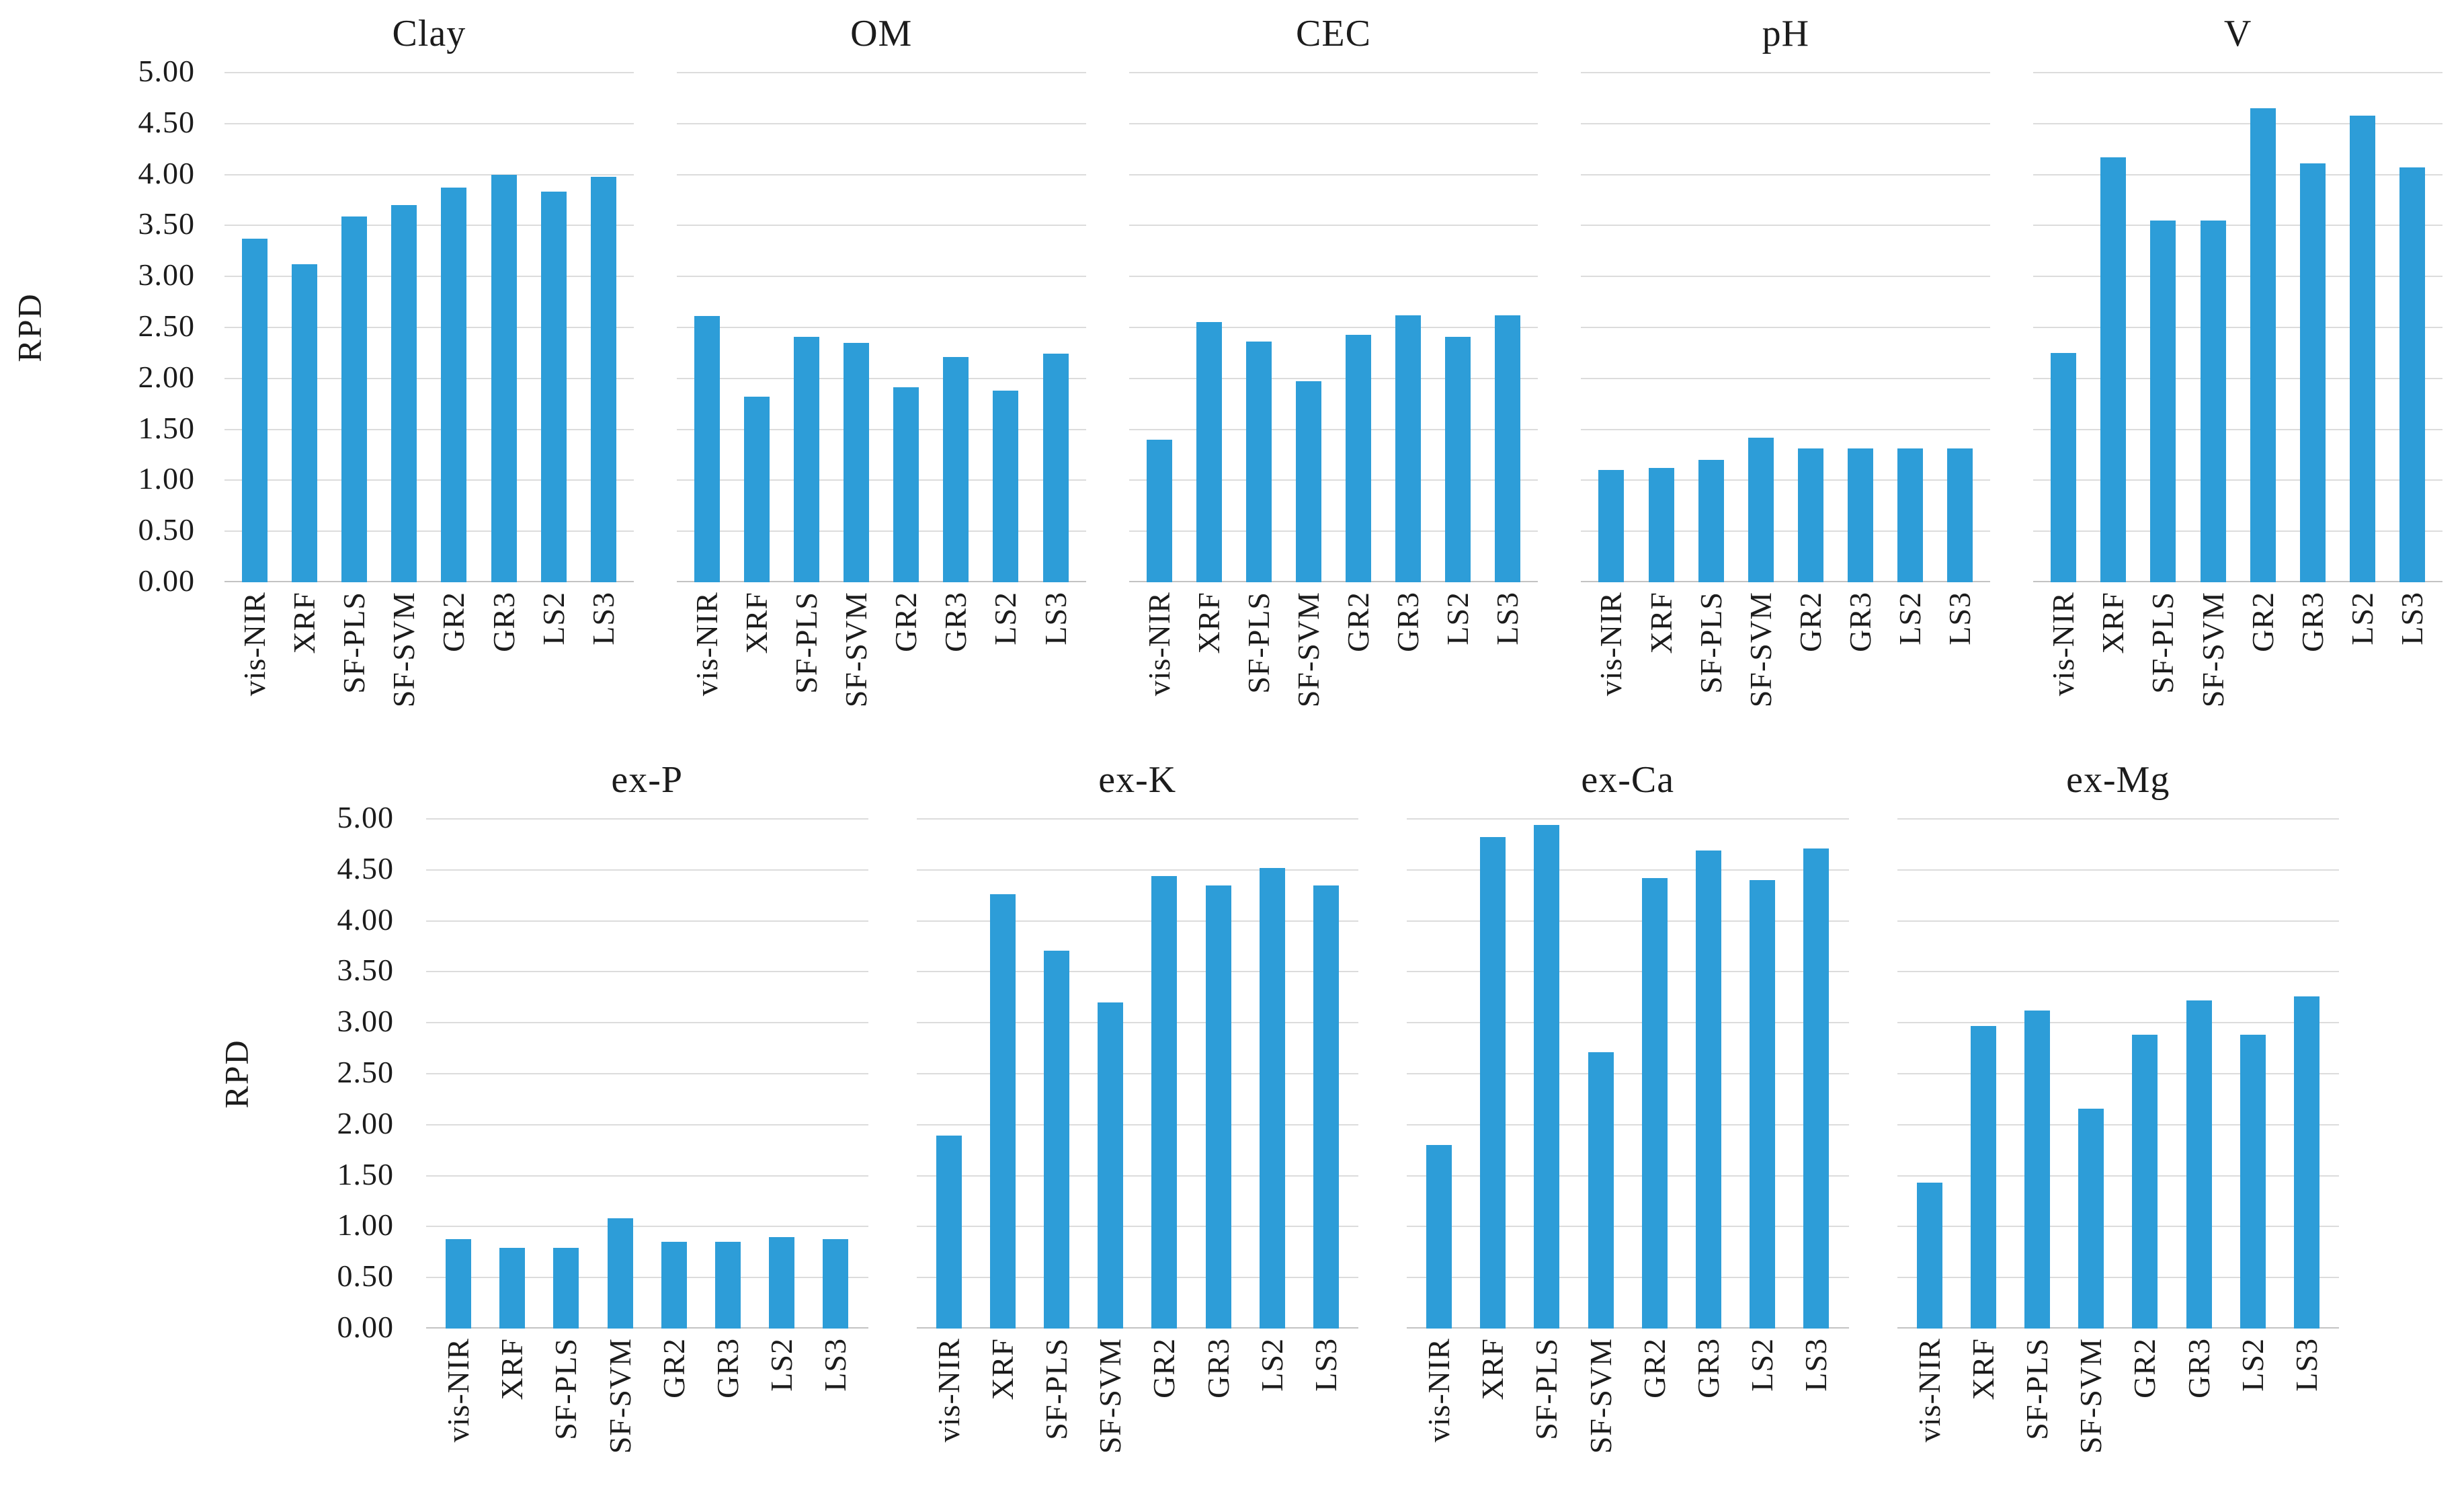  I want to click on bar-cec-vis-nir, so click(1159, 510).